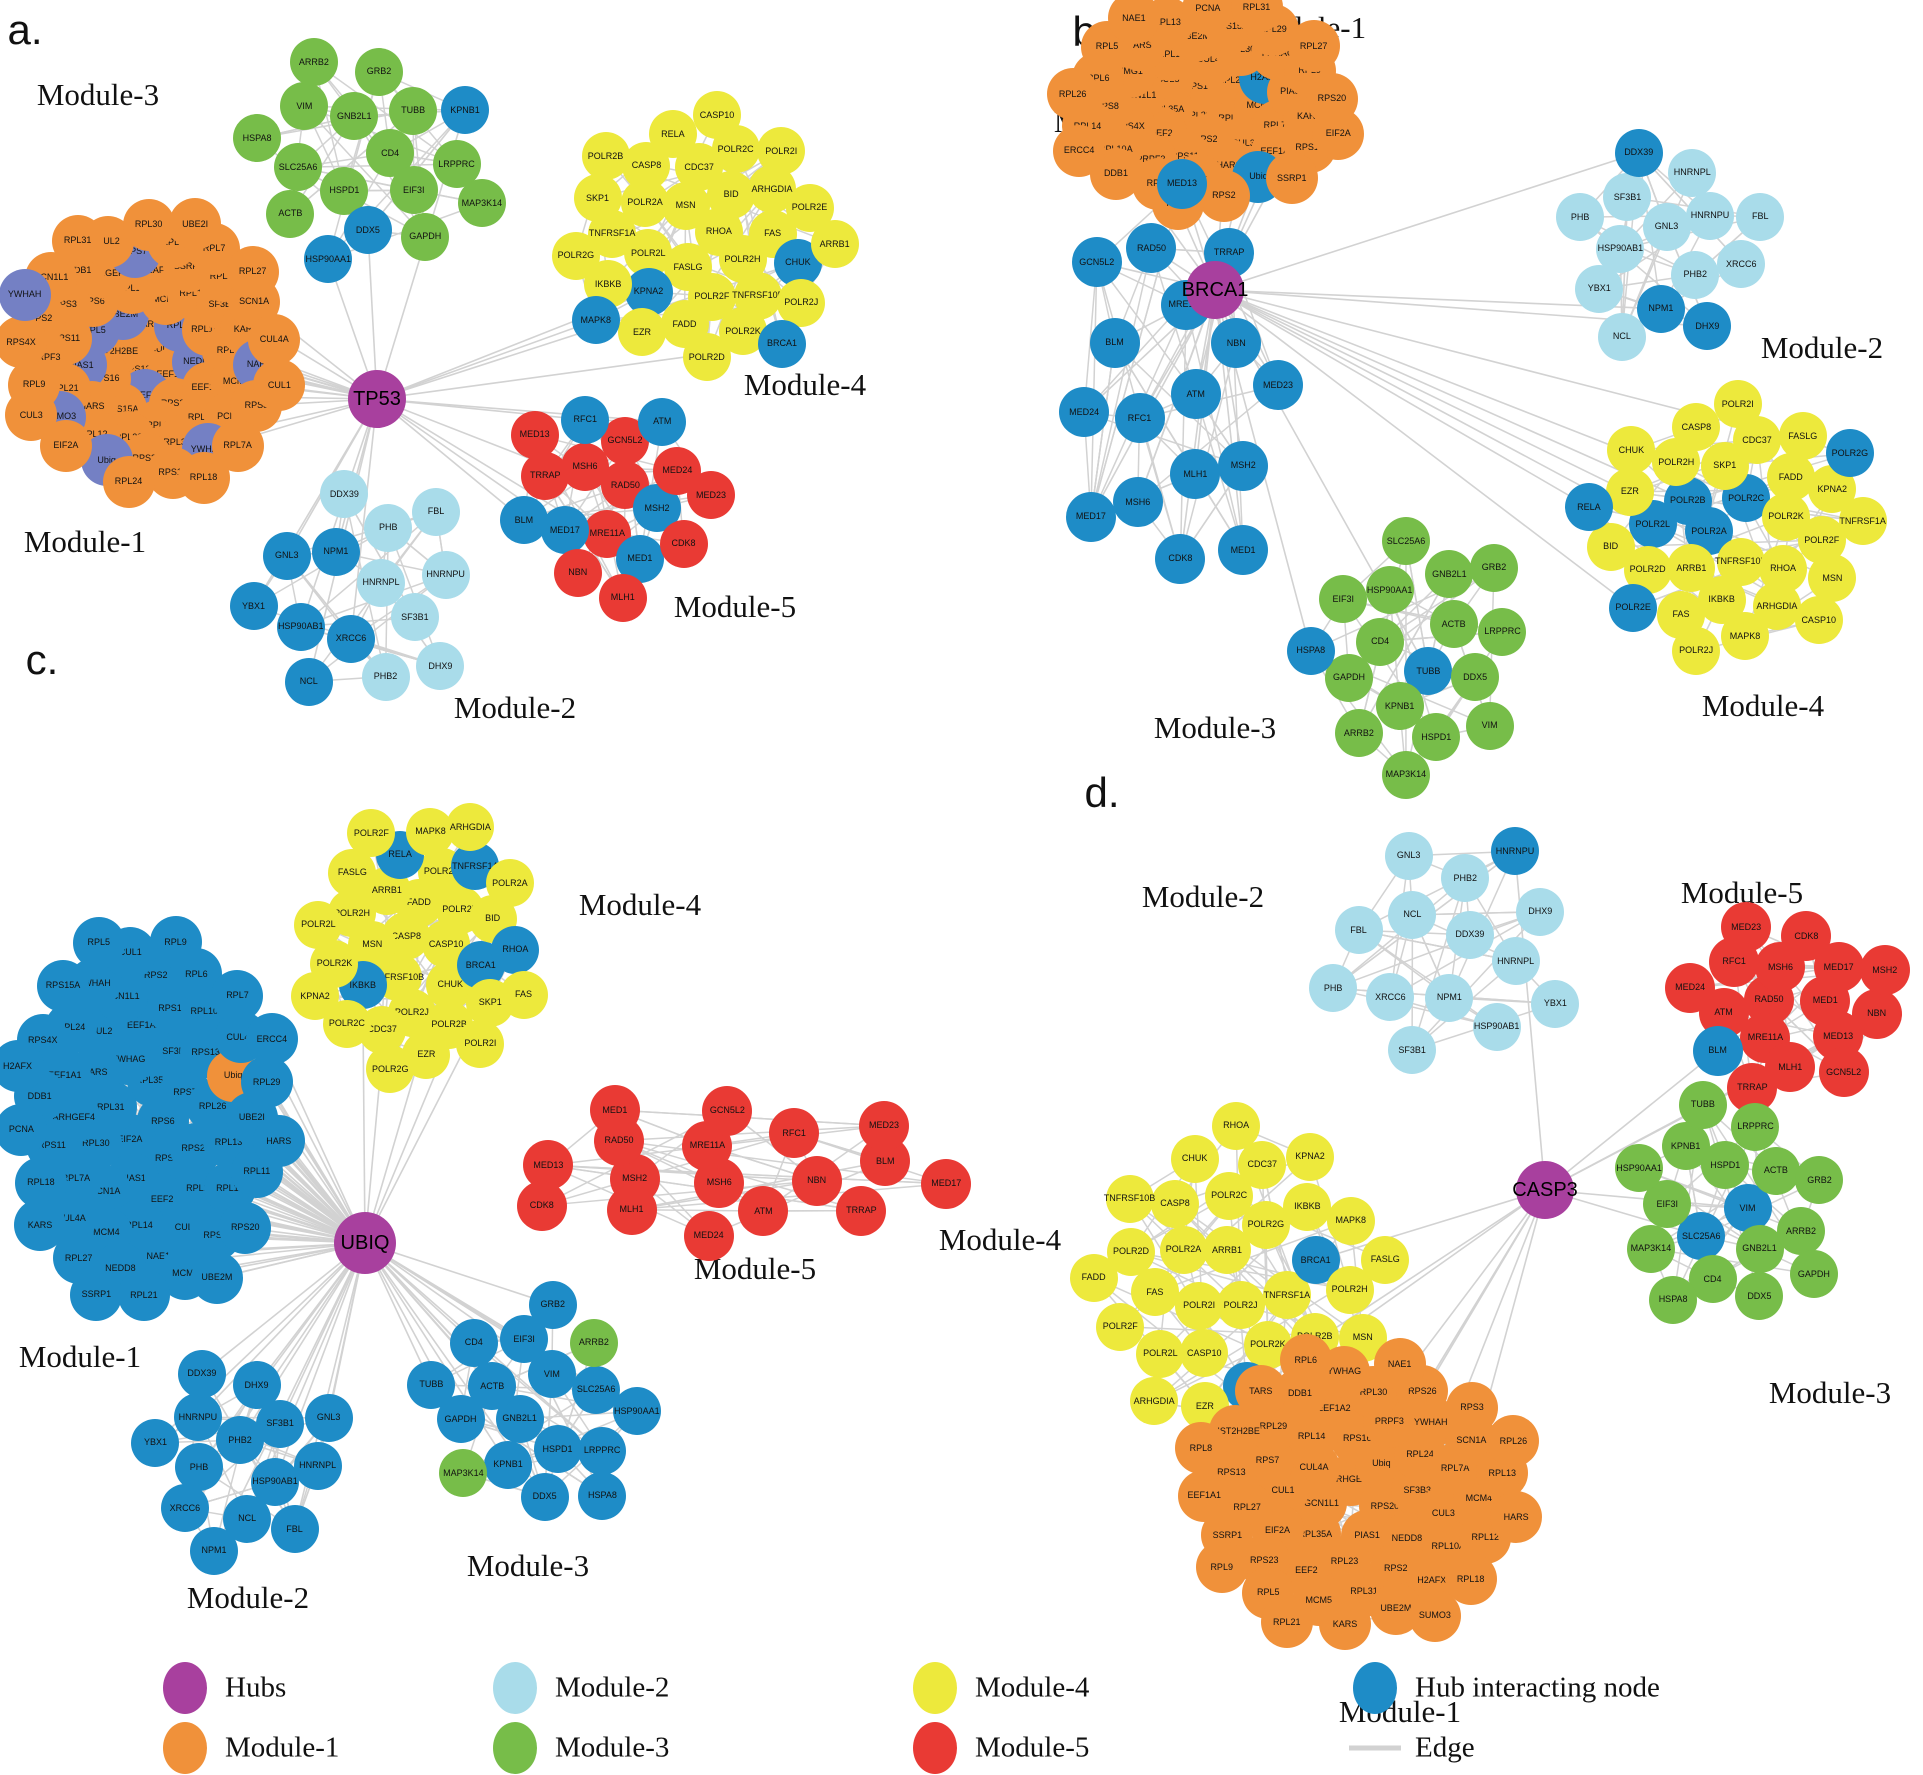  I want to click on module-label-b-module-2: Module-2, so click(1822, 347).